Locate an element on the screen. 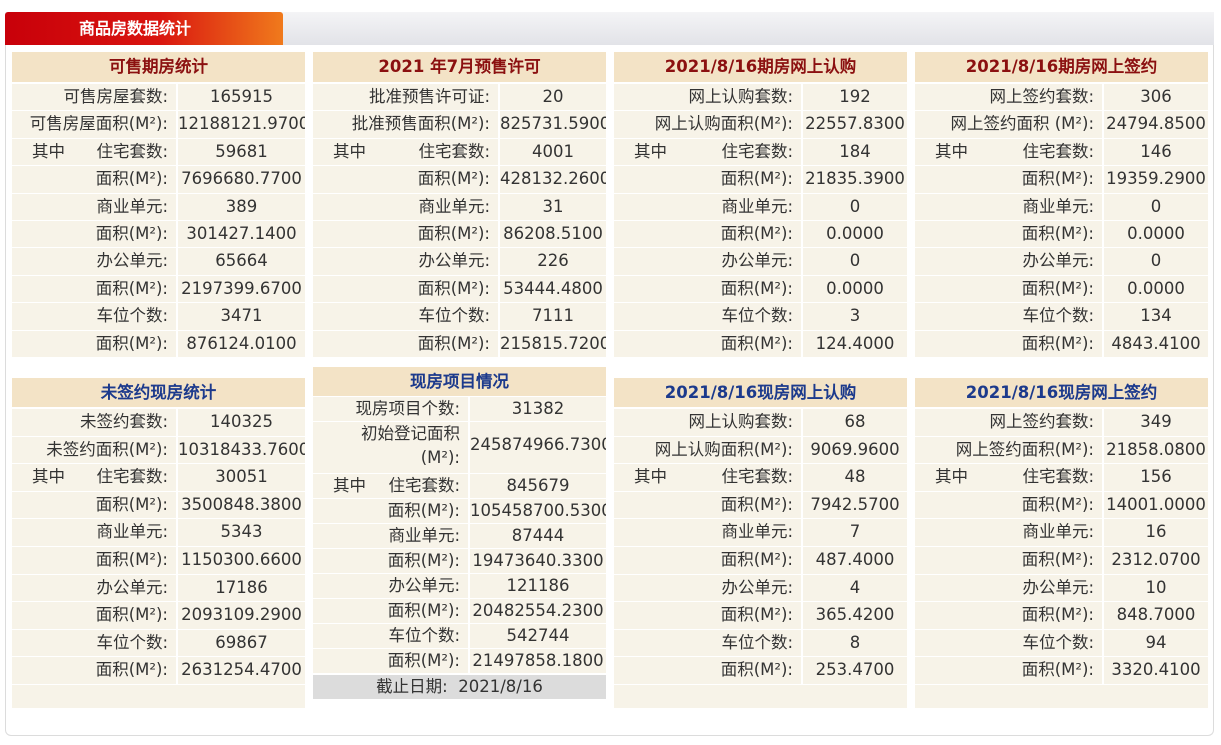 This screenshot has width=1221, height=745. row-label: 网上签约面积 (M²): is located at coordinates (1008, 124).